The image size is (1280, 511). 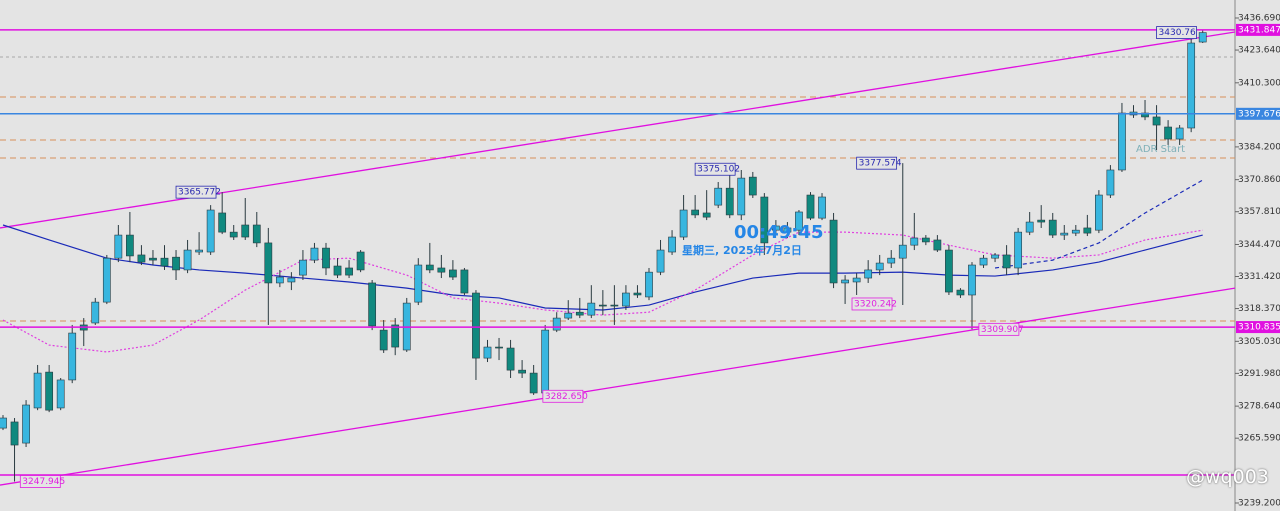 What do you see at coordinates (1177, 33) in the screenshot?
I see `price-label: 3430.76` at bounding box center [1177, 33].